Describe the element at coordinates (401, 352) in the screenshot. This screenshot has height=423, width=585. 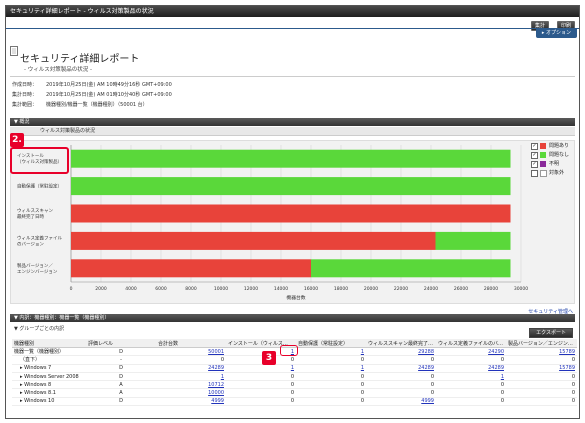
I see `row-scan: 29288` at that location.